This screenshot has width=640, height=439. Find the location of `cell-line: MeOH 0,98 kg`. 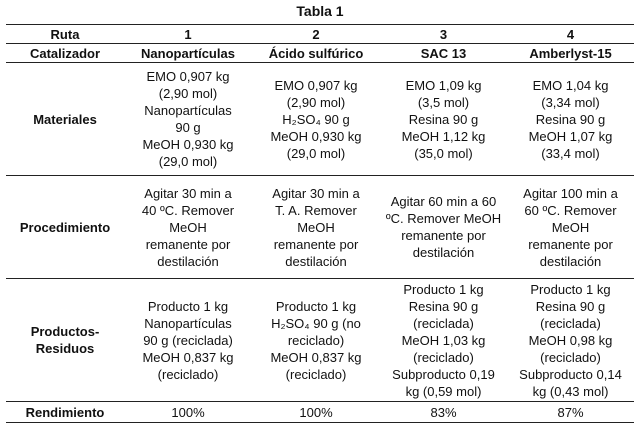

cell-line: MeOH 0,98 kg is located at coordinates (570, 340).